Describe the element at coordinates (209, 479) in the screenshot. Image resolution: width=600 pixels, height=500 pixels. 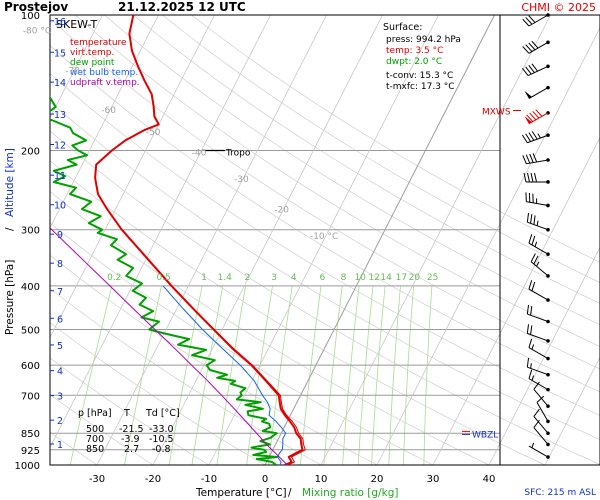
I see `temperature-tick-label: -10` at that location.